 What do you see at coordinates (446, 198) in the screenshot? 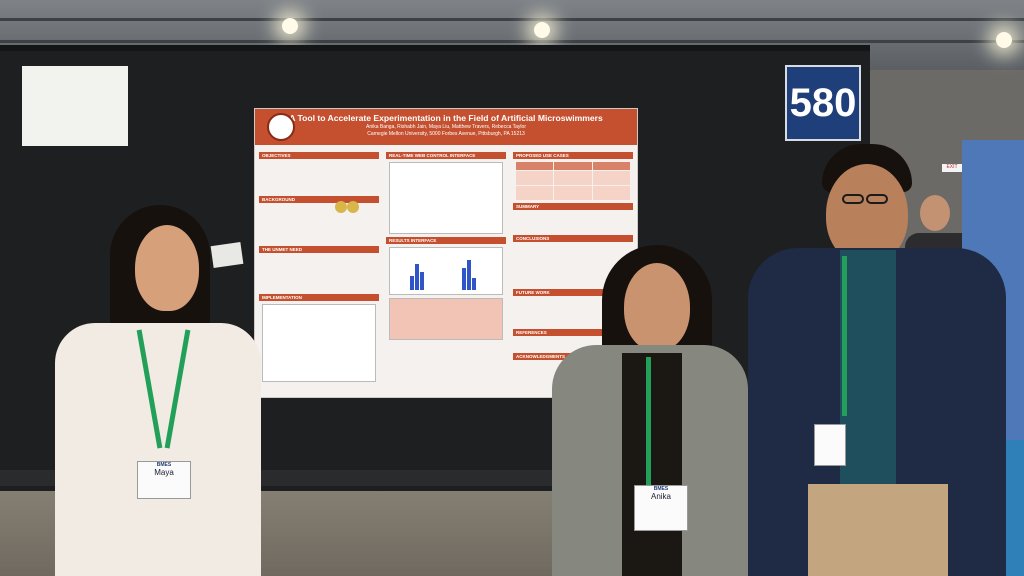
I see `control-interface-figure` at bounding box center [446, 198].